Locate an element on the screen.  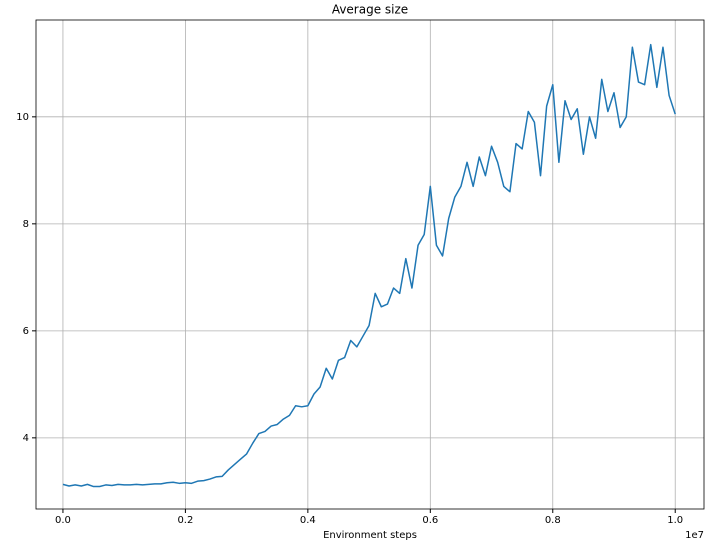
y-tick-label: 8 is located at coordinates (26, 224).